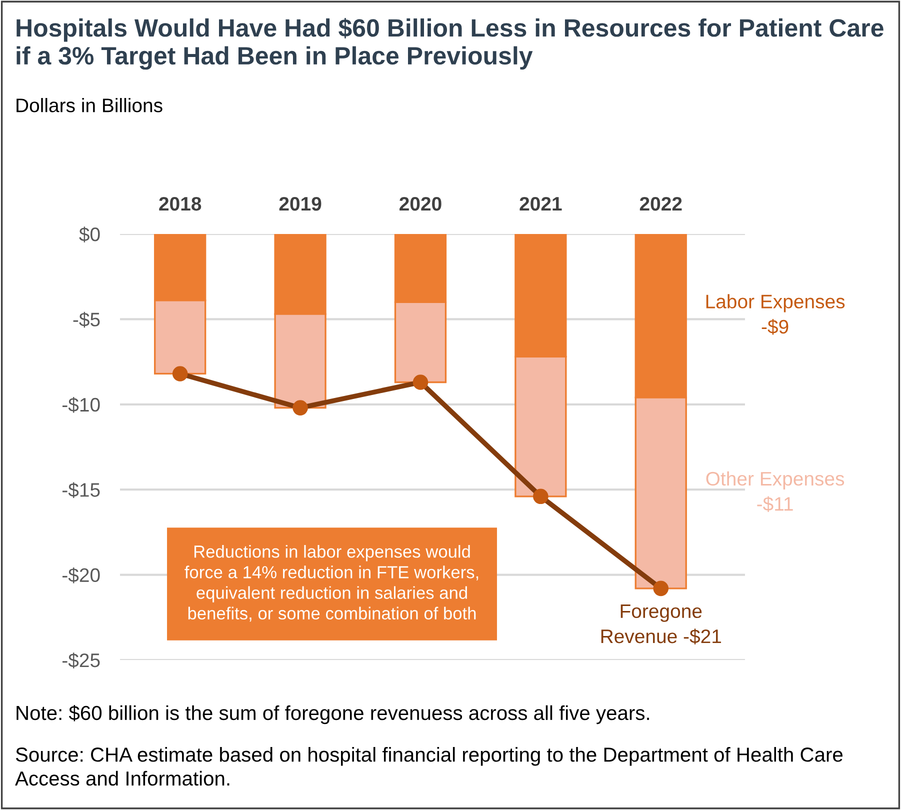  Describe the element at coordinates (661, 624) in the screenshot. I see `series-label: Foregone Revenue -$21` at that location.